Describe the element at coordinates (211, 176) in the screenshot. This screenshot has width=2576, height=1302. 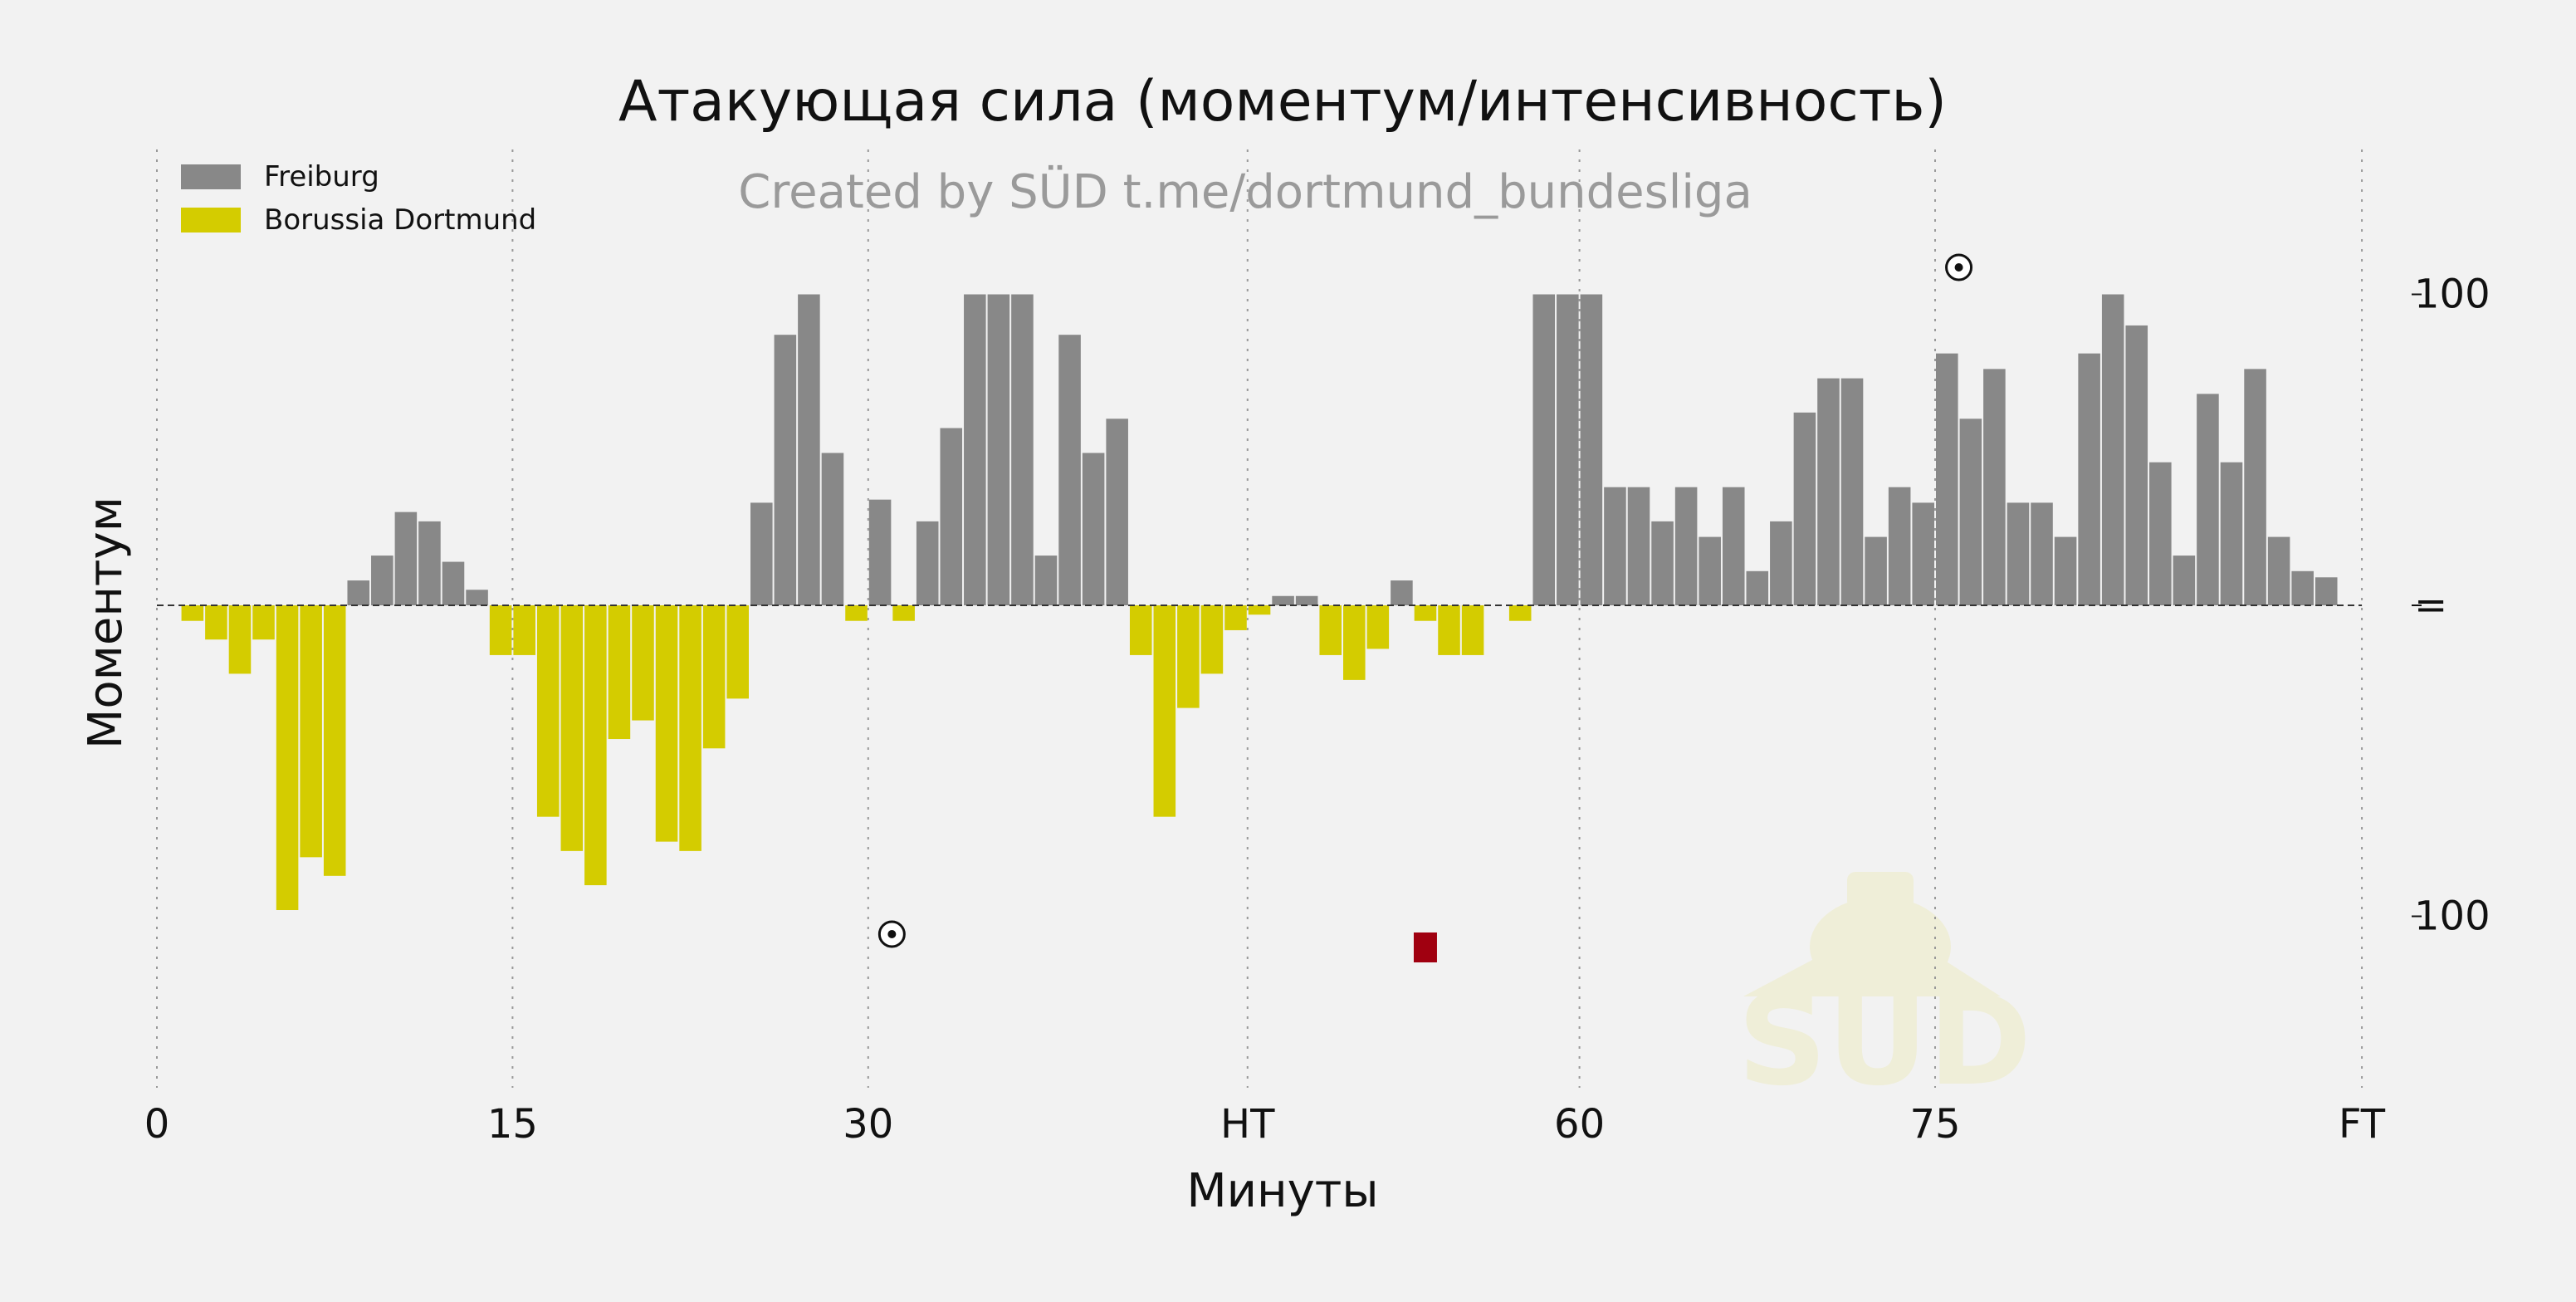
I see `legend-swatch-freiburg` at that location.